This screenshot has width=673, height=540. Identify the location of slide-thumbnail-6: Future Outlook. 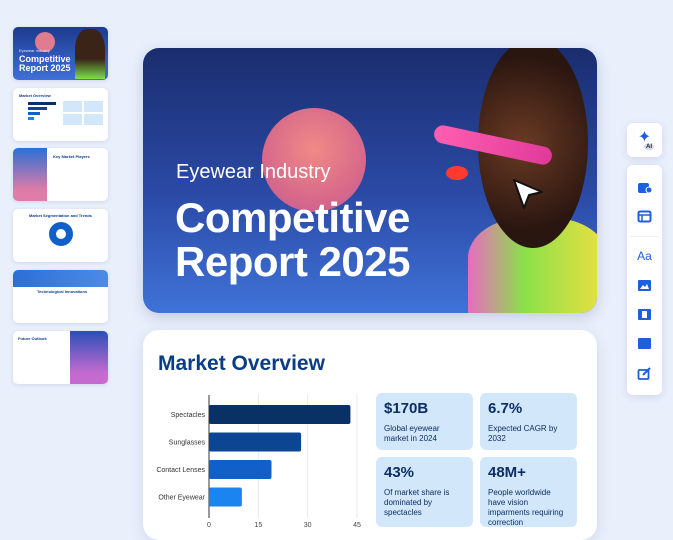
(60, 357).